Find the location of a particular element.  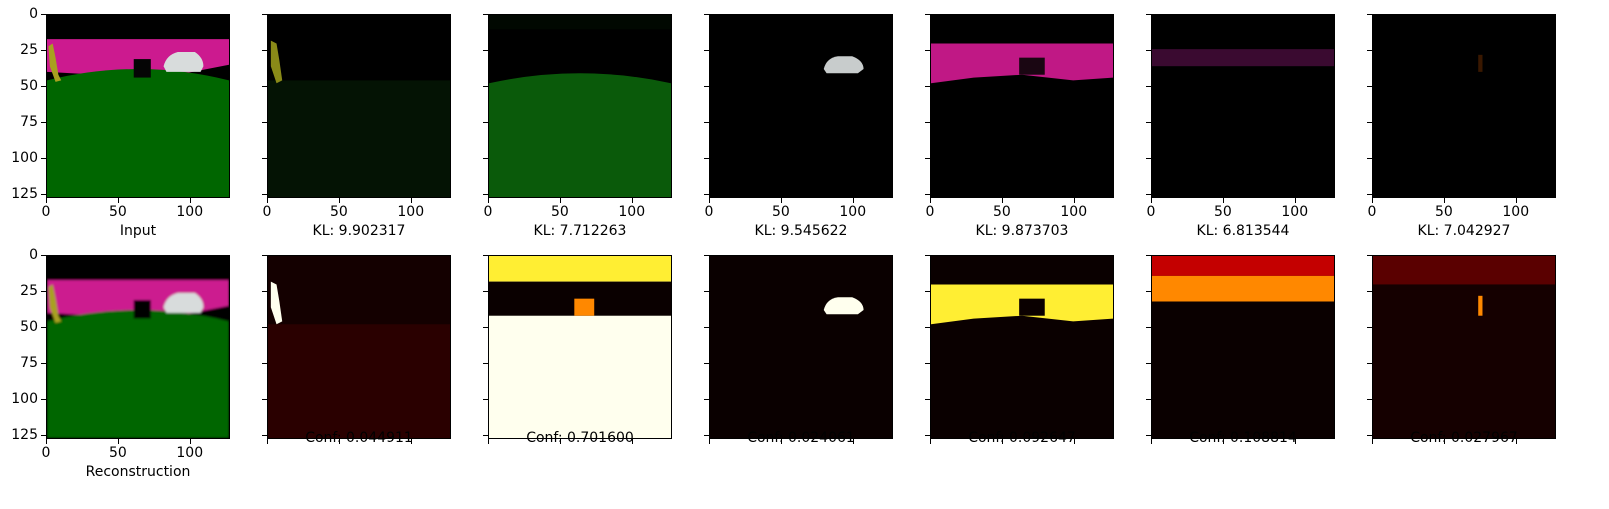

panel-caption: KL: 9.545622 is located at coordinates (801, 231).